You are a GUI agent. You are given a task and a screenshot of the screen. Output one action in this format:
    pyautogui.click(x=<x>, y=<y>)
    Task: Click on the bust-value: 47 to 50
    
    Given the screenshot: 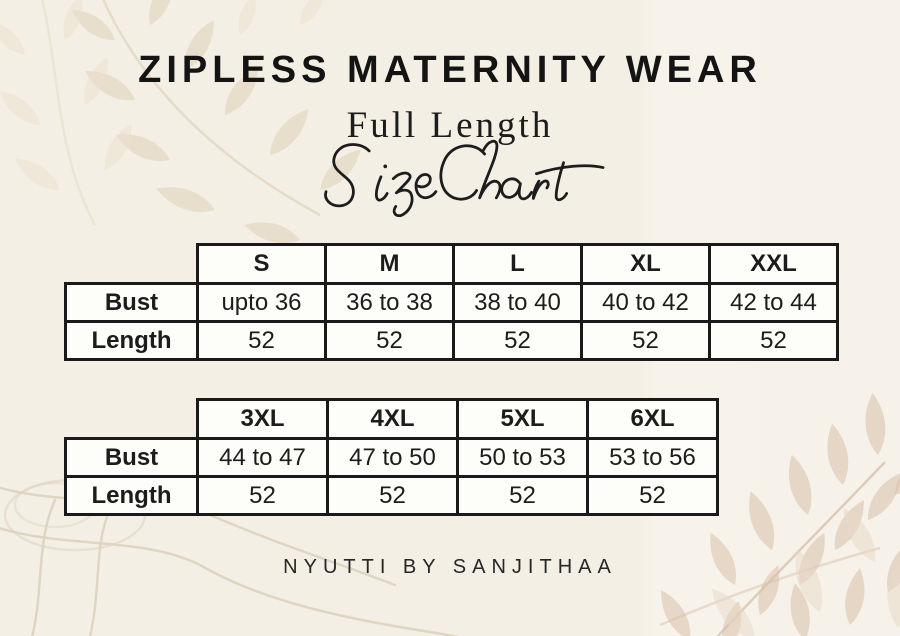 What is the action you would take?
    pyautogui.click(x=392, y=457)
    